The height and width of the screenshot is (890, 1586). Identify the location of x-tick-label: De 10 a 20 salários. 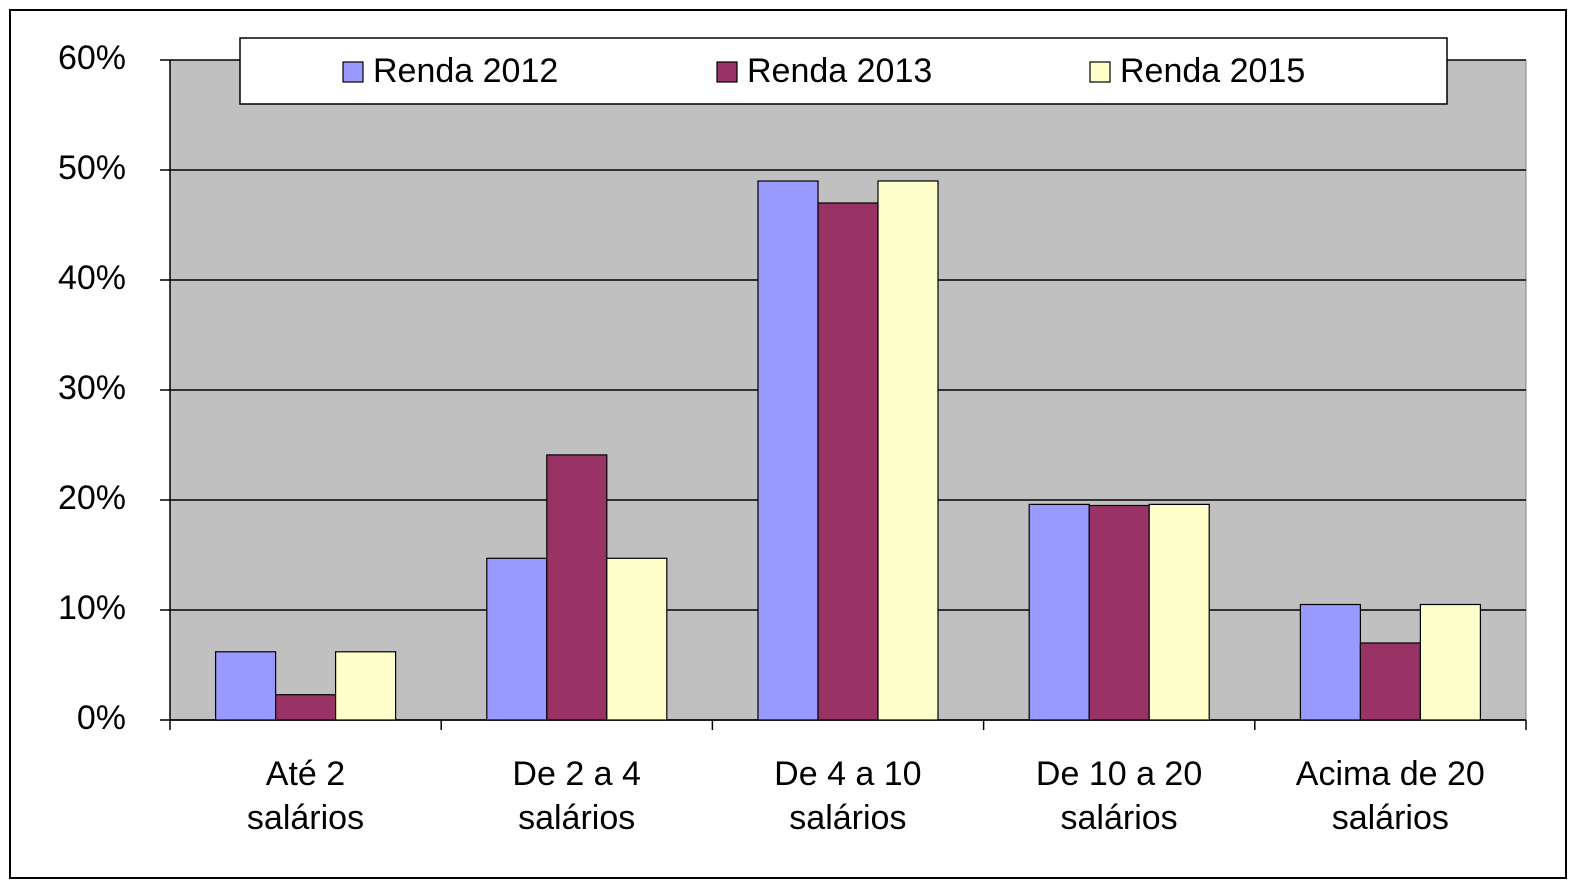
(1119, 796).